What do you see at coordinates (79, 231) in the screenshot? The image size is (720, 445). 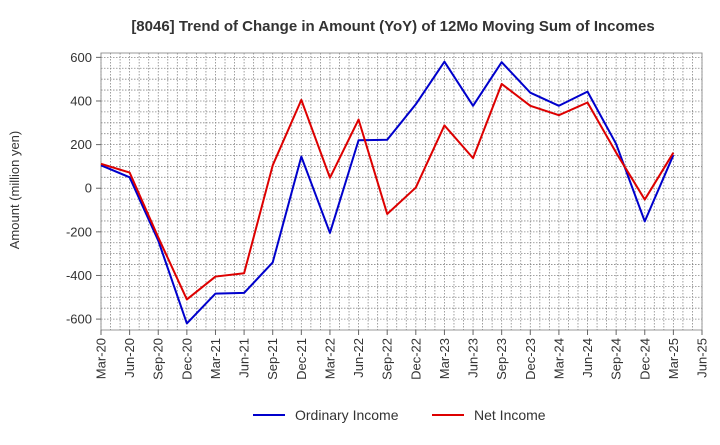 I see `y-tick-label: -200` at bounding box center [79, 231].